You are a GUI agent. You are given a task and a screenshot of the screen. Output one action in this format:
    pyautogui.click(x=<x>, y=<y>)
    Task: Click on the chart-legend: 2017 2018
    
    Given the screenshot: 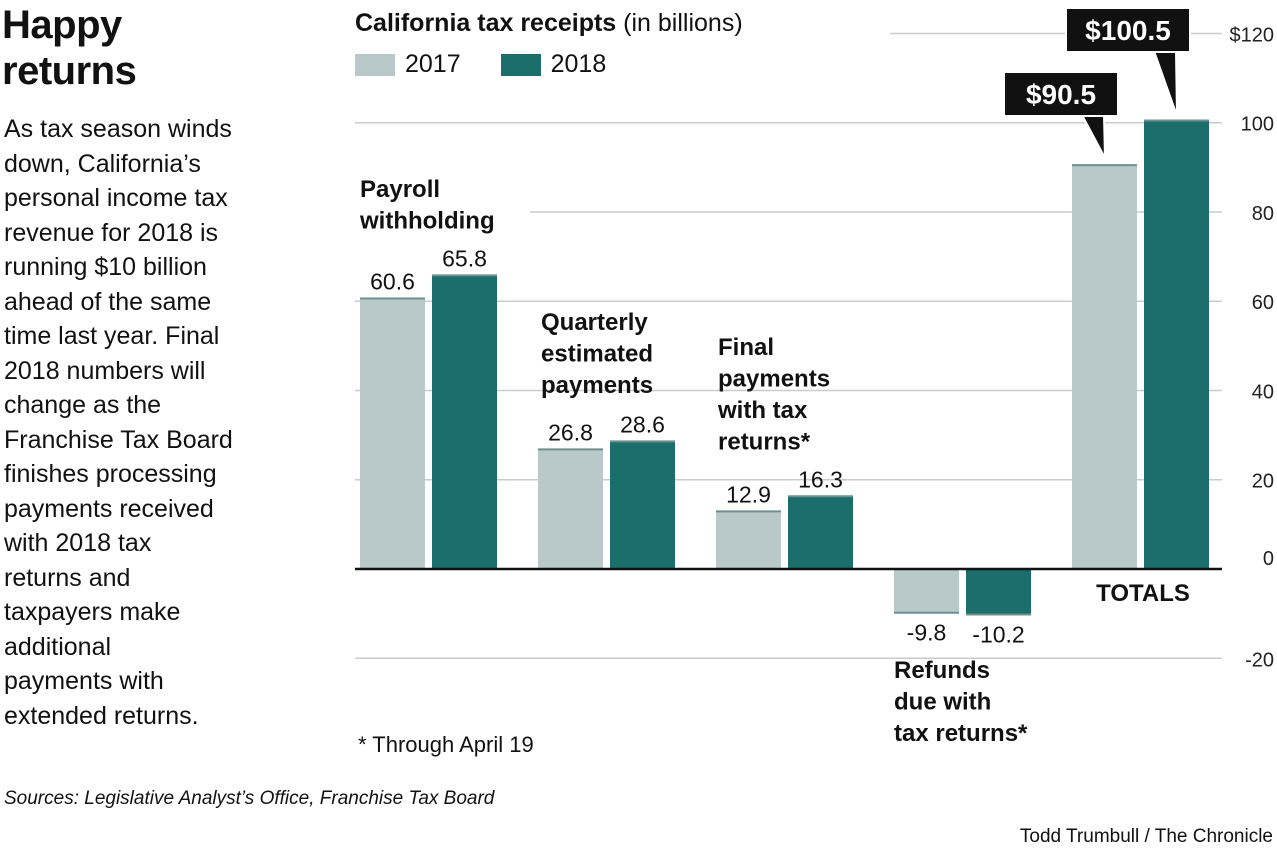 What is the action you would take?
    pyautogui.click(x=500, y=64)
    